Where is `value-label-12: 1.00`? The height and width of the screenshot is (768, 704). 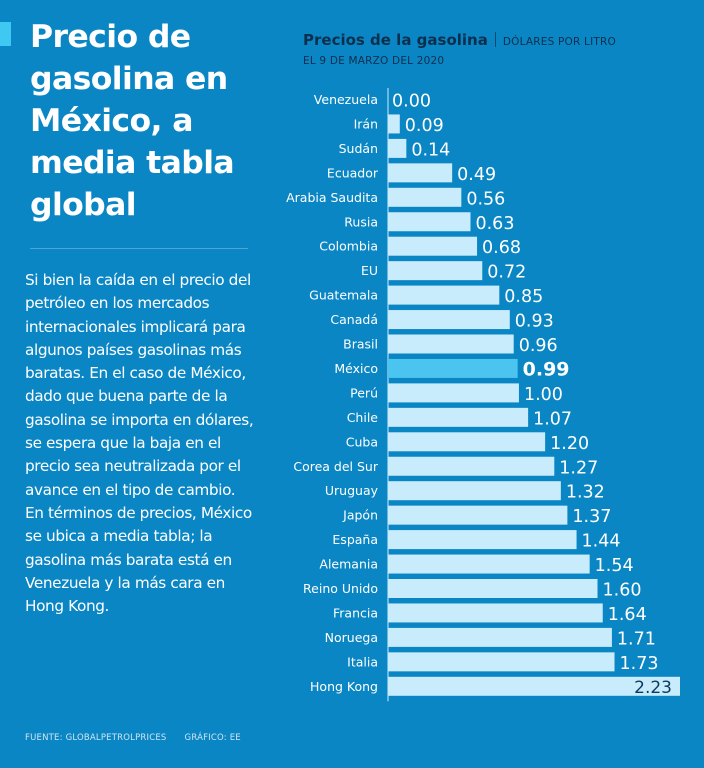
value-label-12: 1.00 is located at coordinates (543, 395).